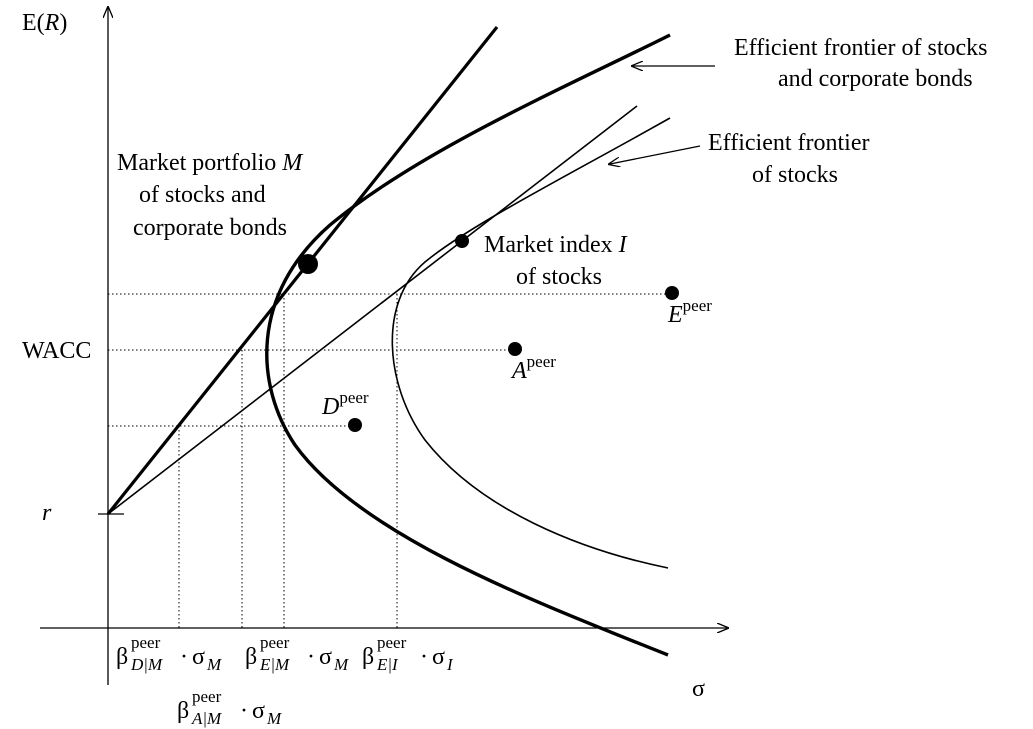 This screenshot has height=729, width=1033. Describe the element at coordinates (169, 653) in the screenshot. I see `beta-d-m-label: β peer D|M · σ M` at that location.